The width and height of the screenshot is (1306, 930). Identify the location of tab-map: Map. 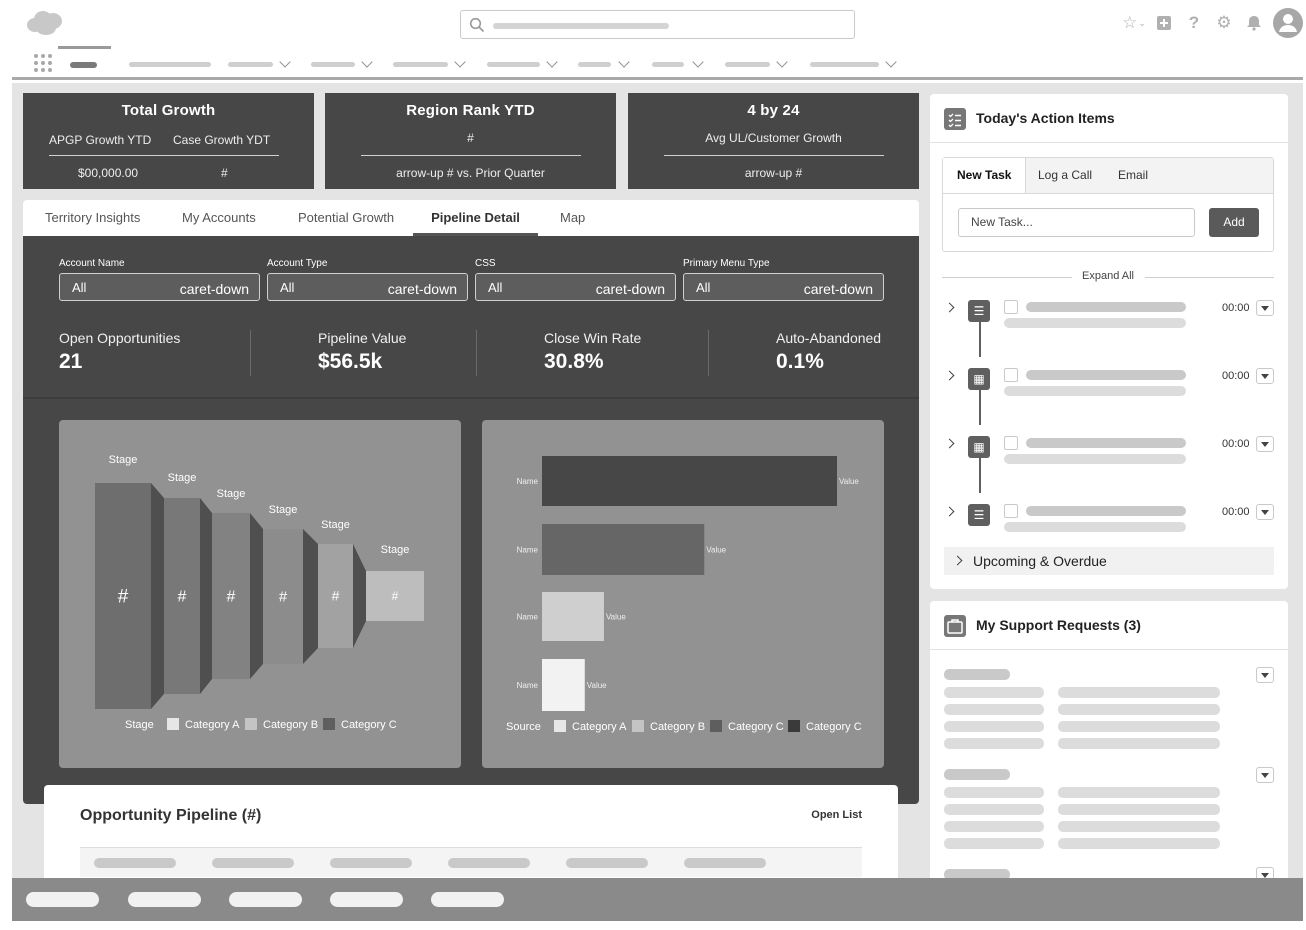
(573, 217).